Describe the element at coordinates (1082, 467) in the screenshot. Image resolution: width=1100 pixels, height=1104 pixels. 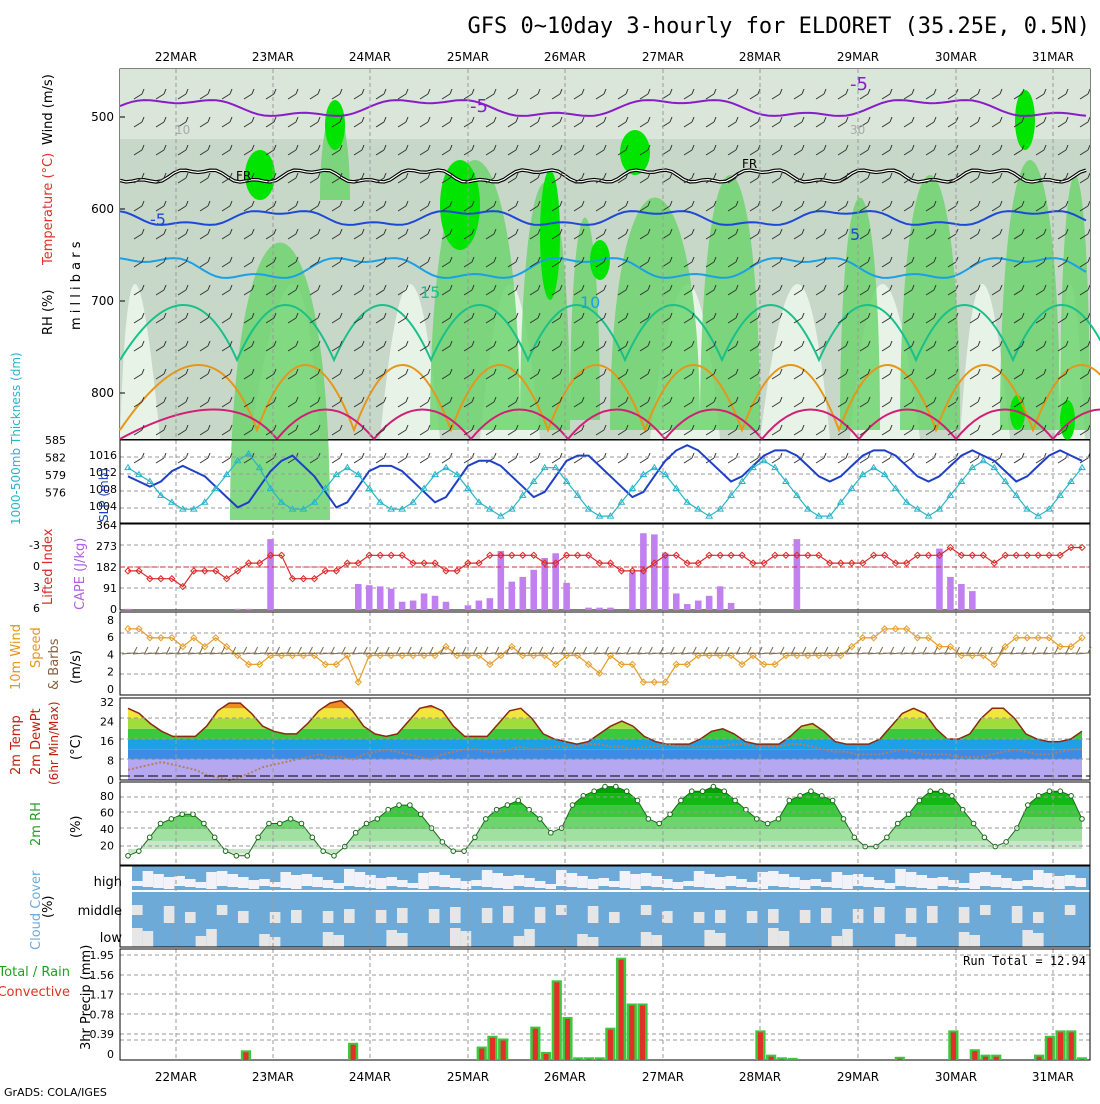
I see `thickness-point` at that location.